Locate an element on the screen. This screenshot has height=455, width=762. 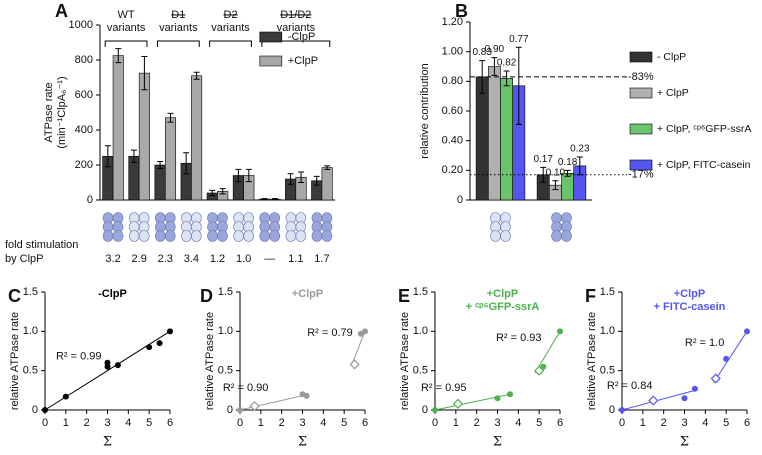
fold-value: 1.1 is located at coordinates (295, 259).